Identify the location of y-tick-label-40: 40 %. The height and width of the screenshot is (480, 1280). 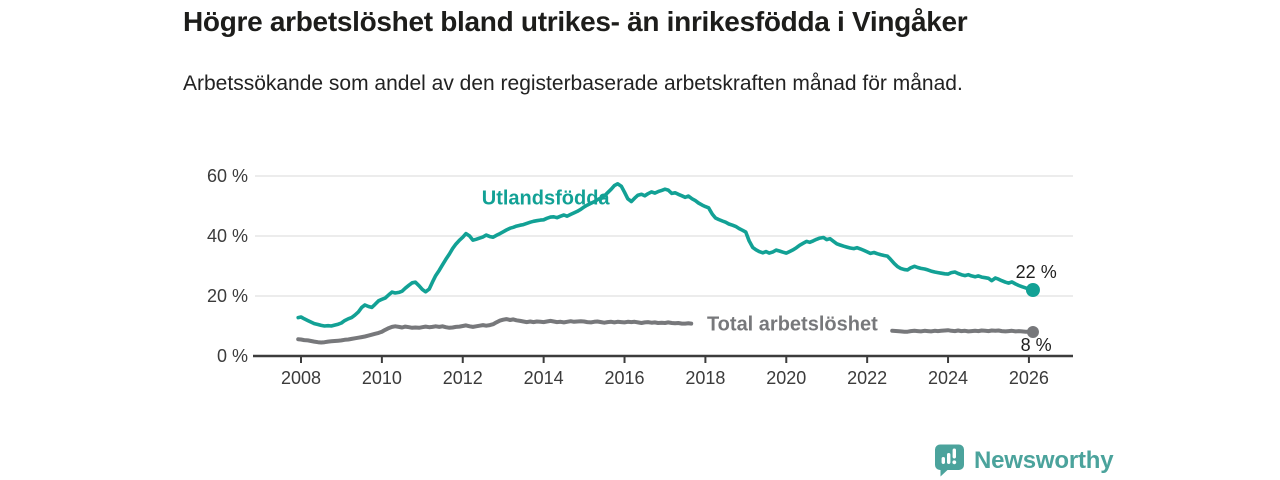
(227, 236).